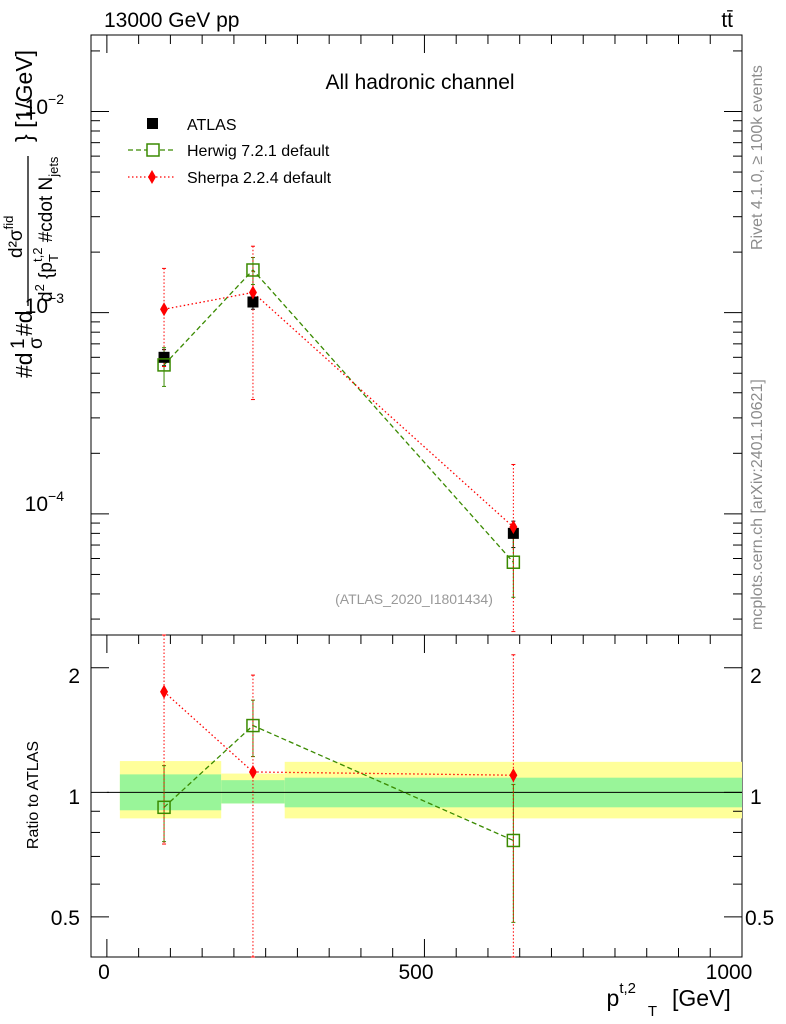 This screenshot has height=1024, width=786. I want to click on ylabel-den-d: #cdot N, so click(46, 212).